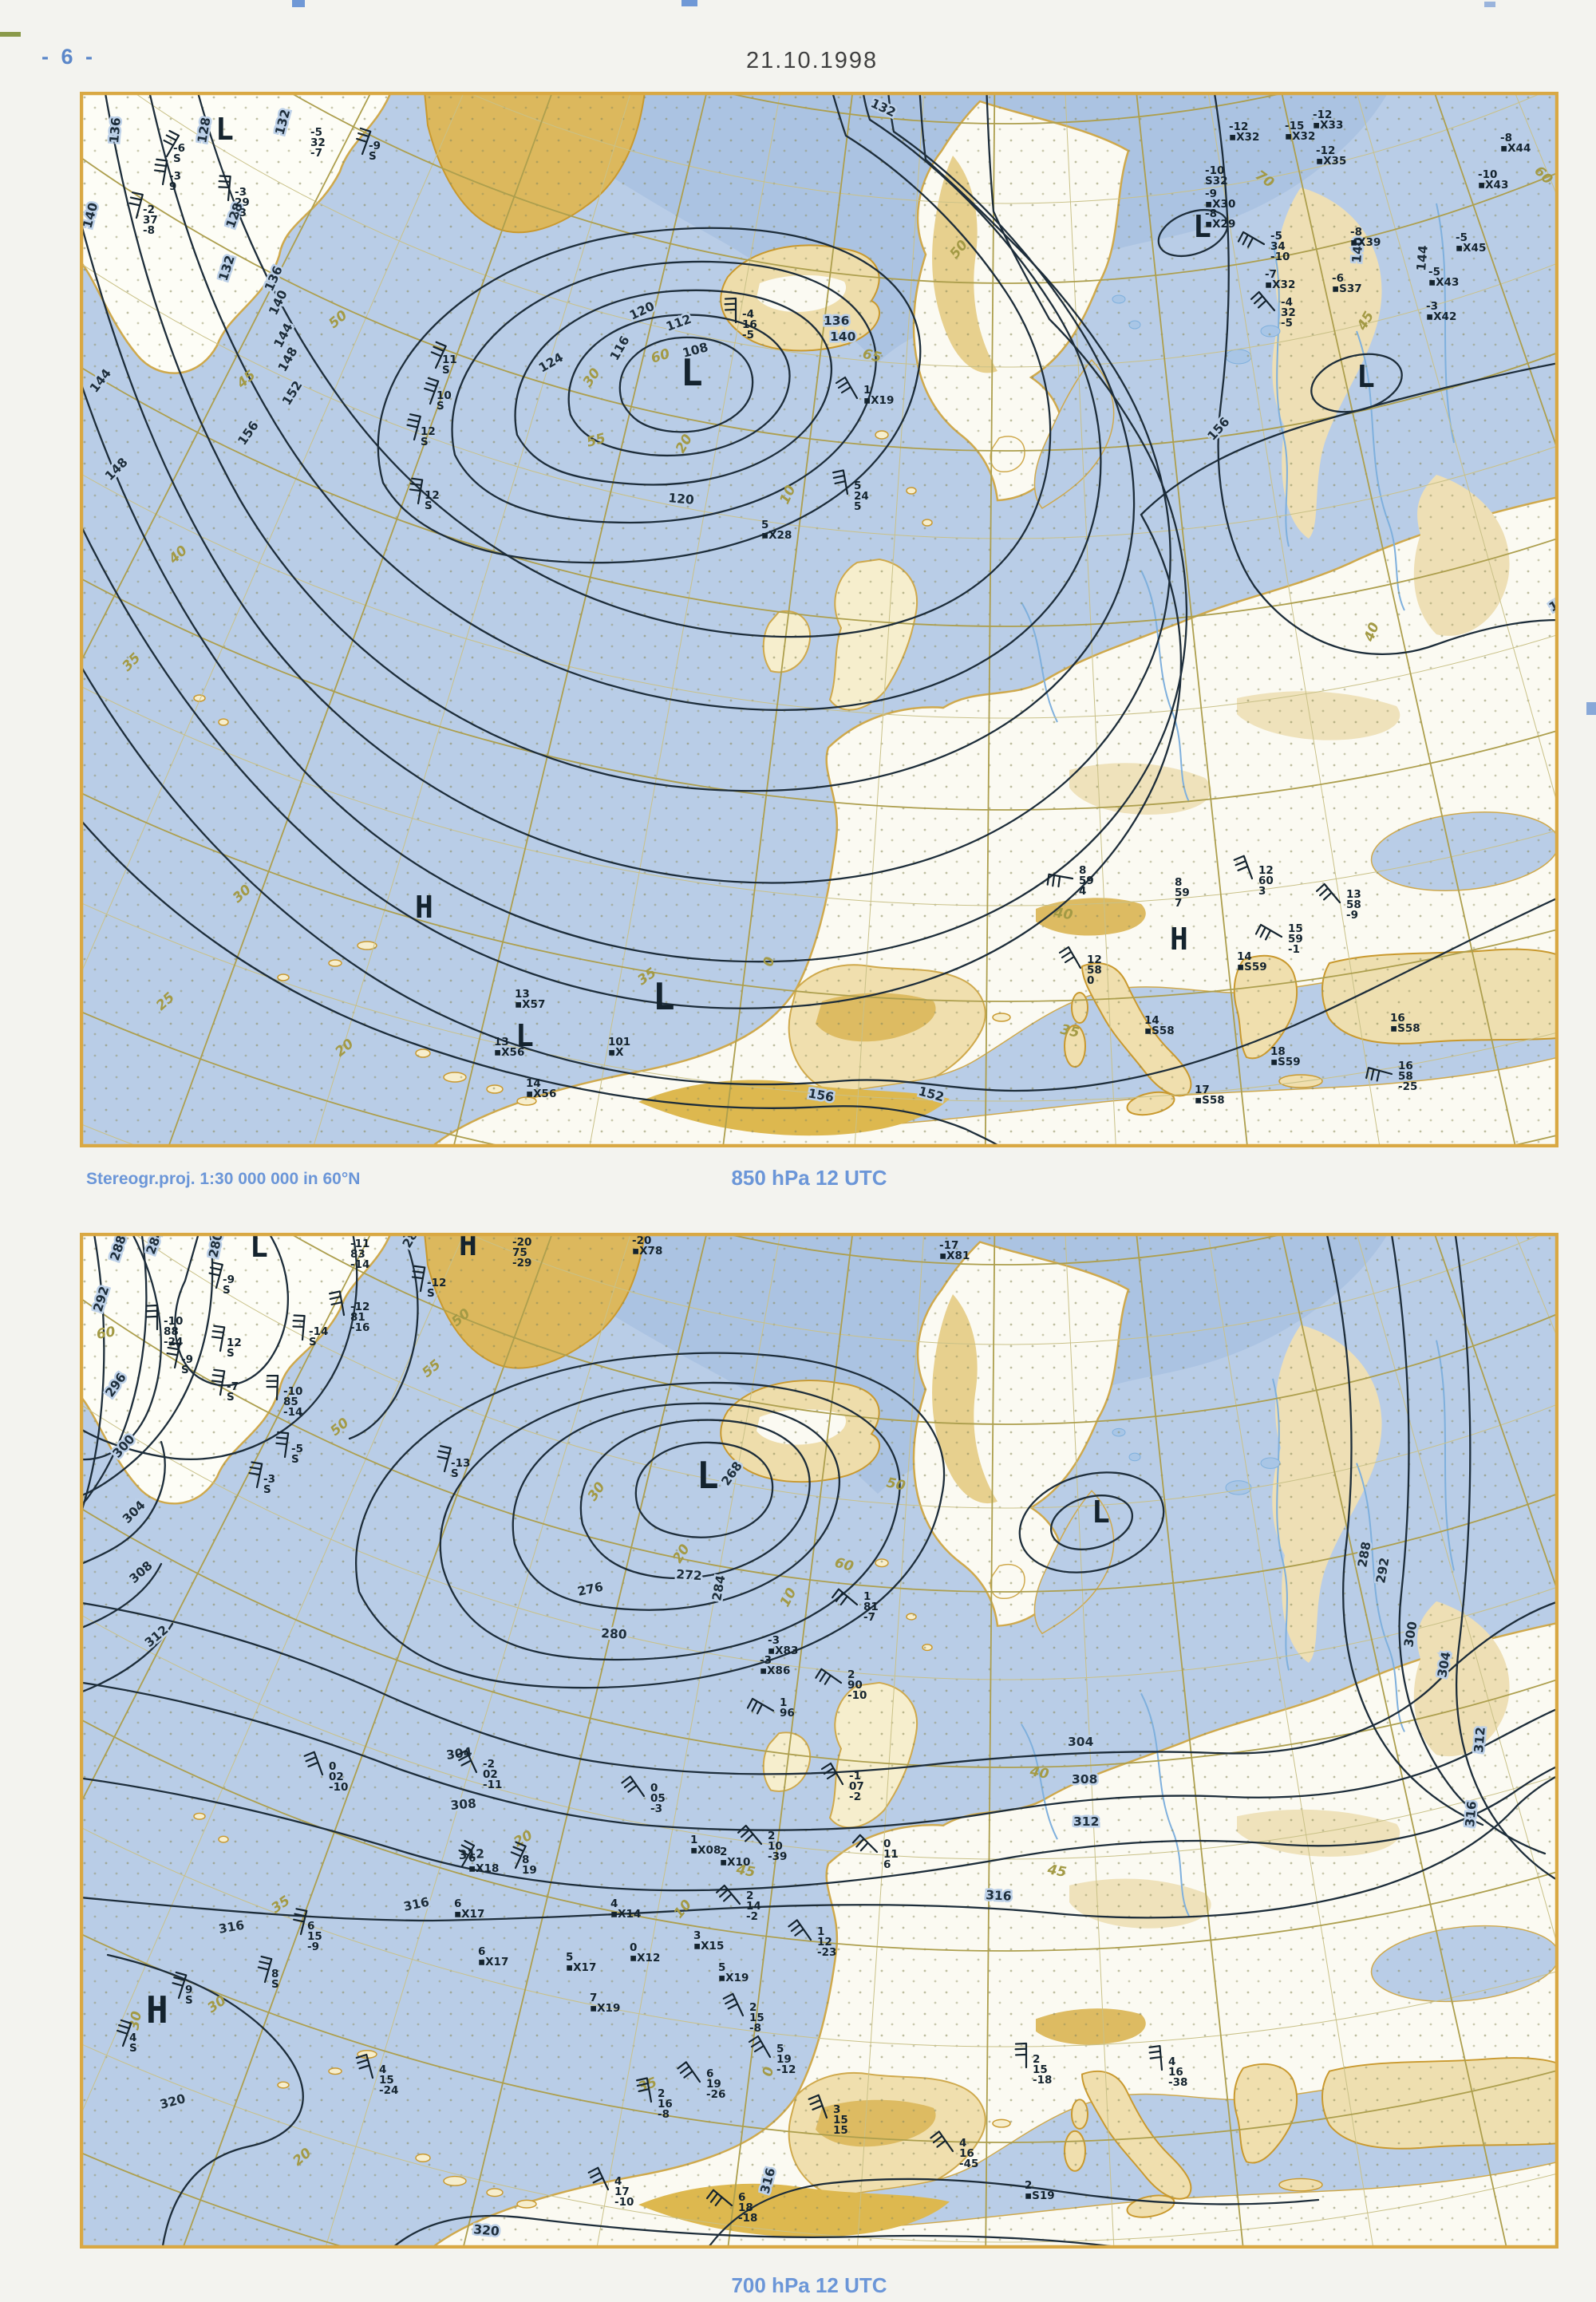 The image size is (1596, 2302). What do you see at coordinates (625, 1915) in the screenshot?
I see `station-value: ▪X14` at bounding box center [625, 1915].